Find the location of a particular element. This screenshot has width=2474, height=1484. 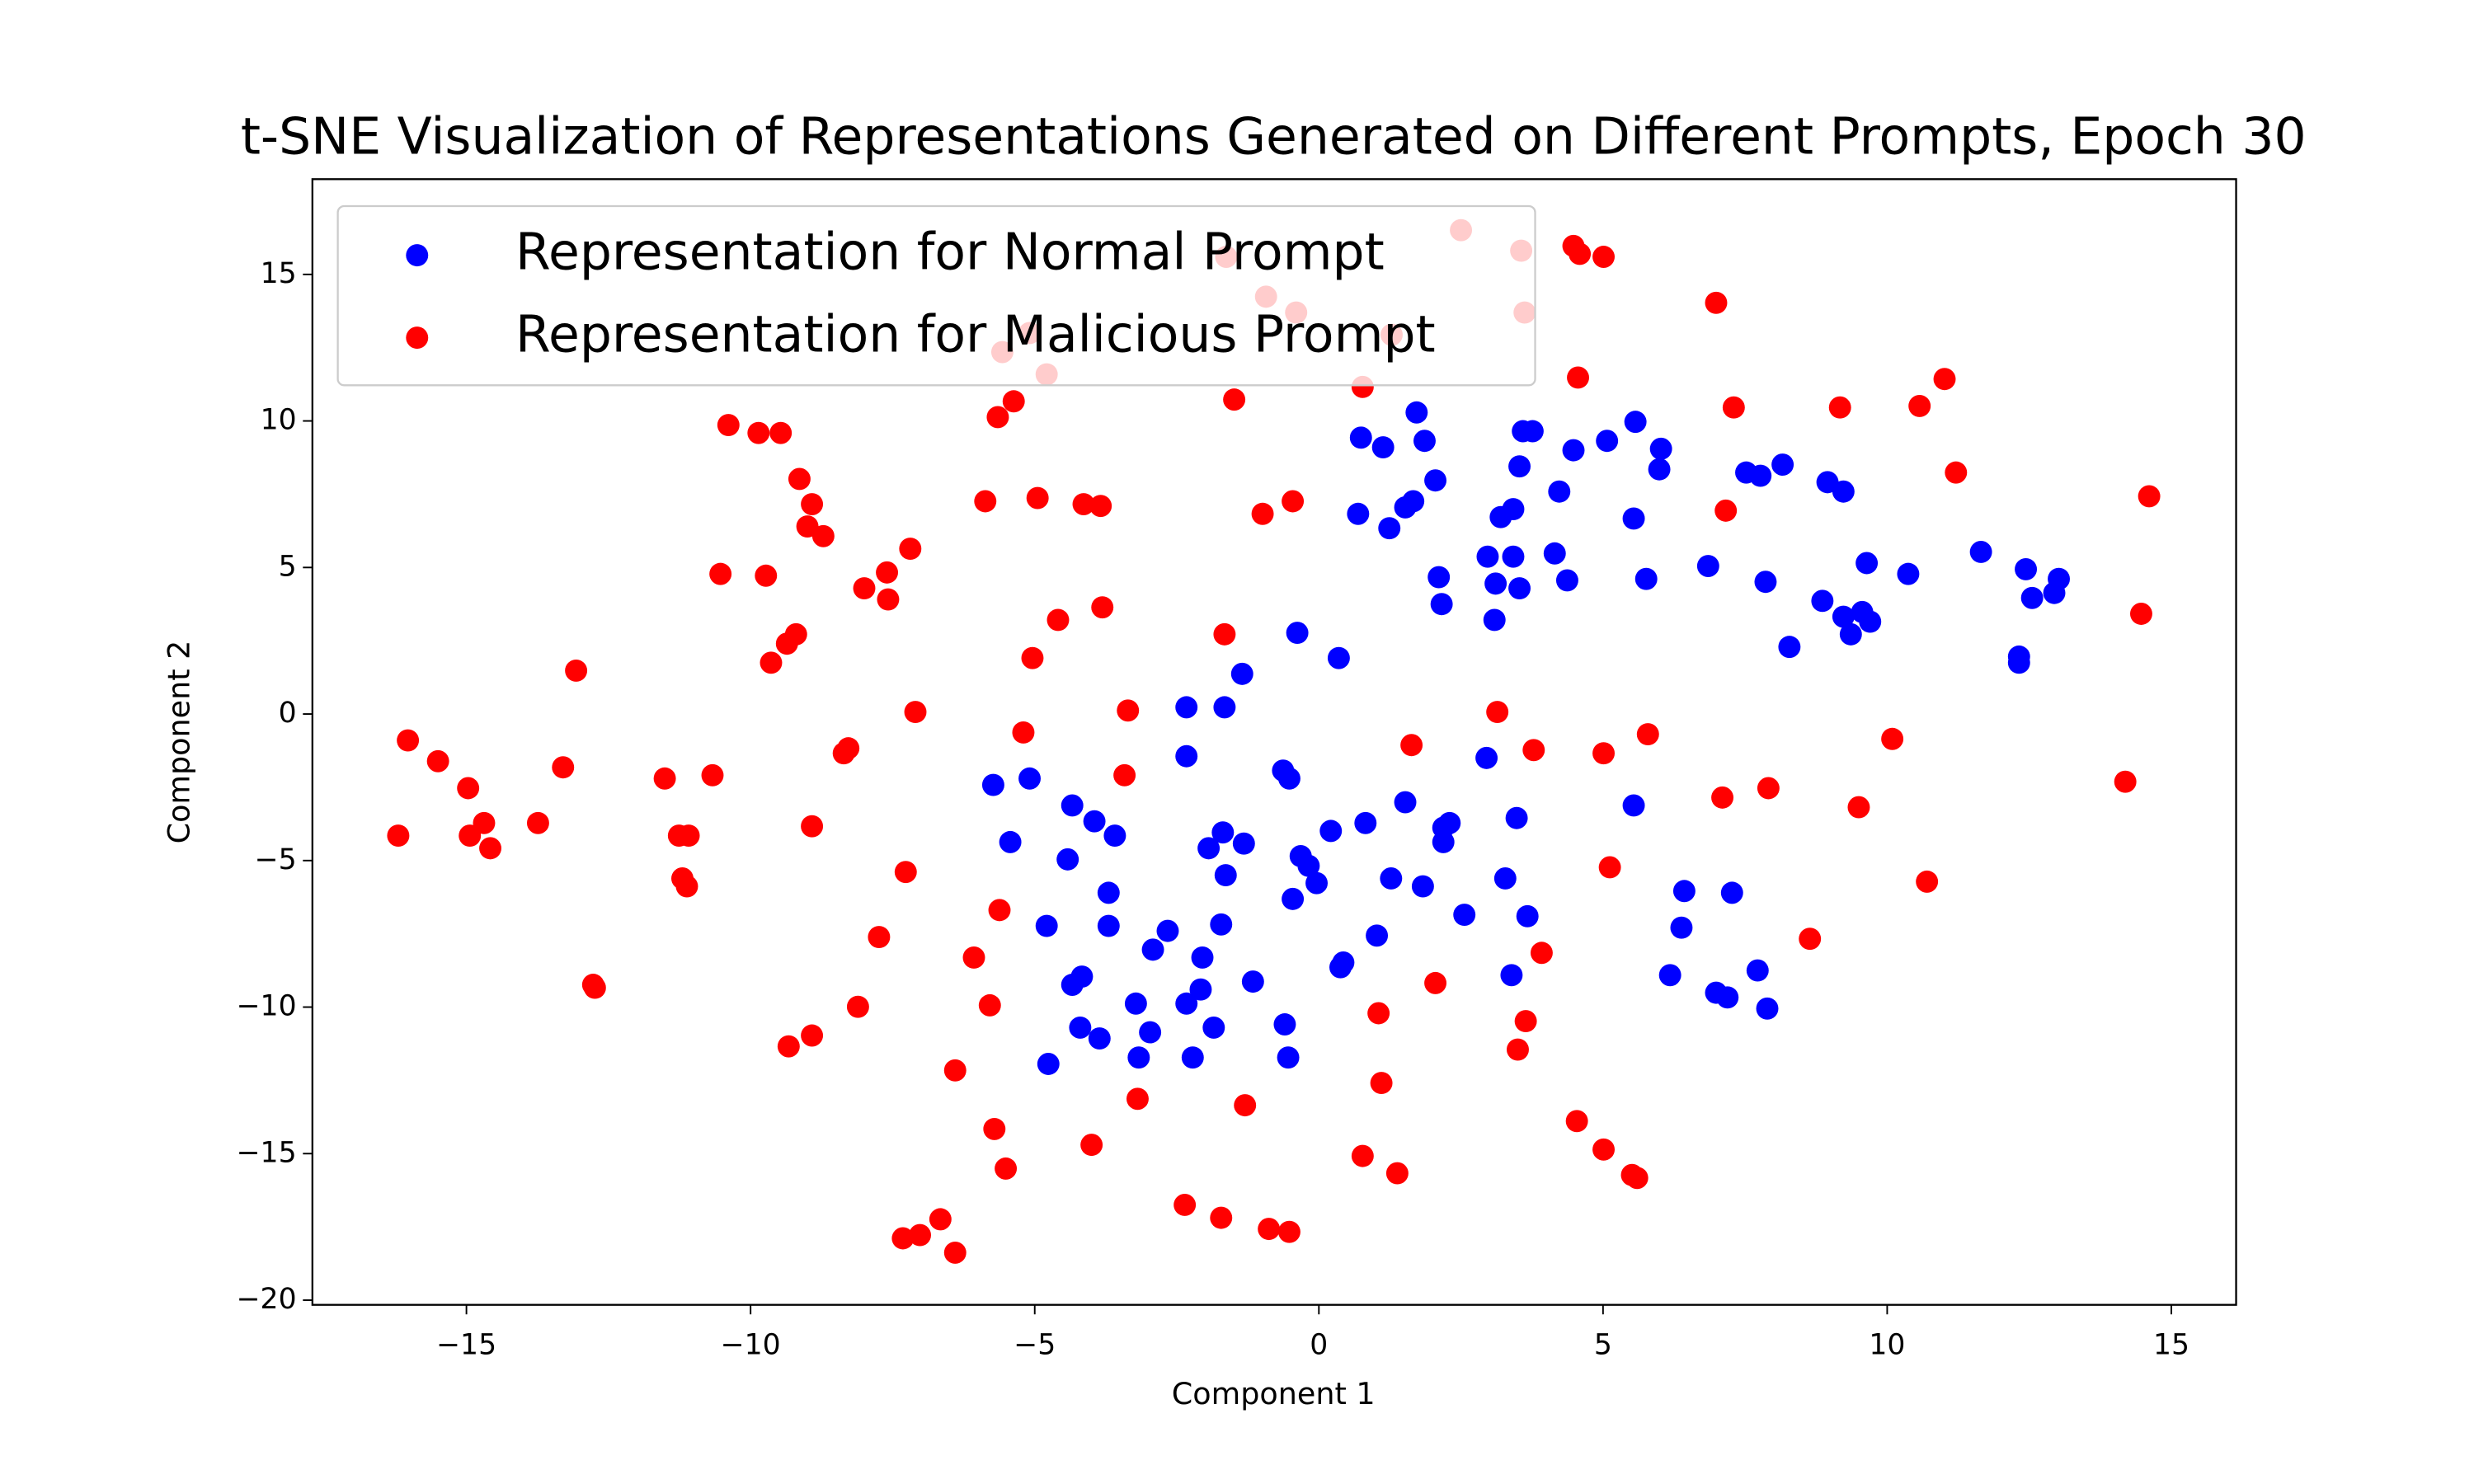

y-tick-label: −10 is located at coordinates (267, 1006).